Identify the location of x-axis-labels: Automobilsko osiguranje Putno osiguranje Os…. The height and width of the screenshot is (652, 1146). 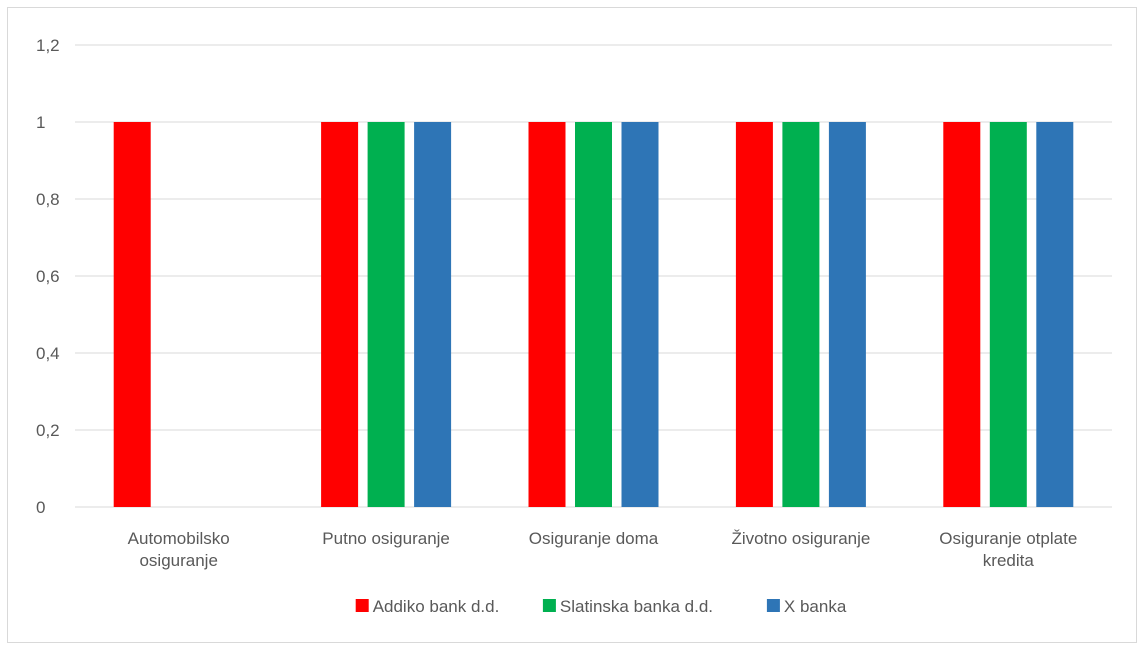
(603, 549).